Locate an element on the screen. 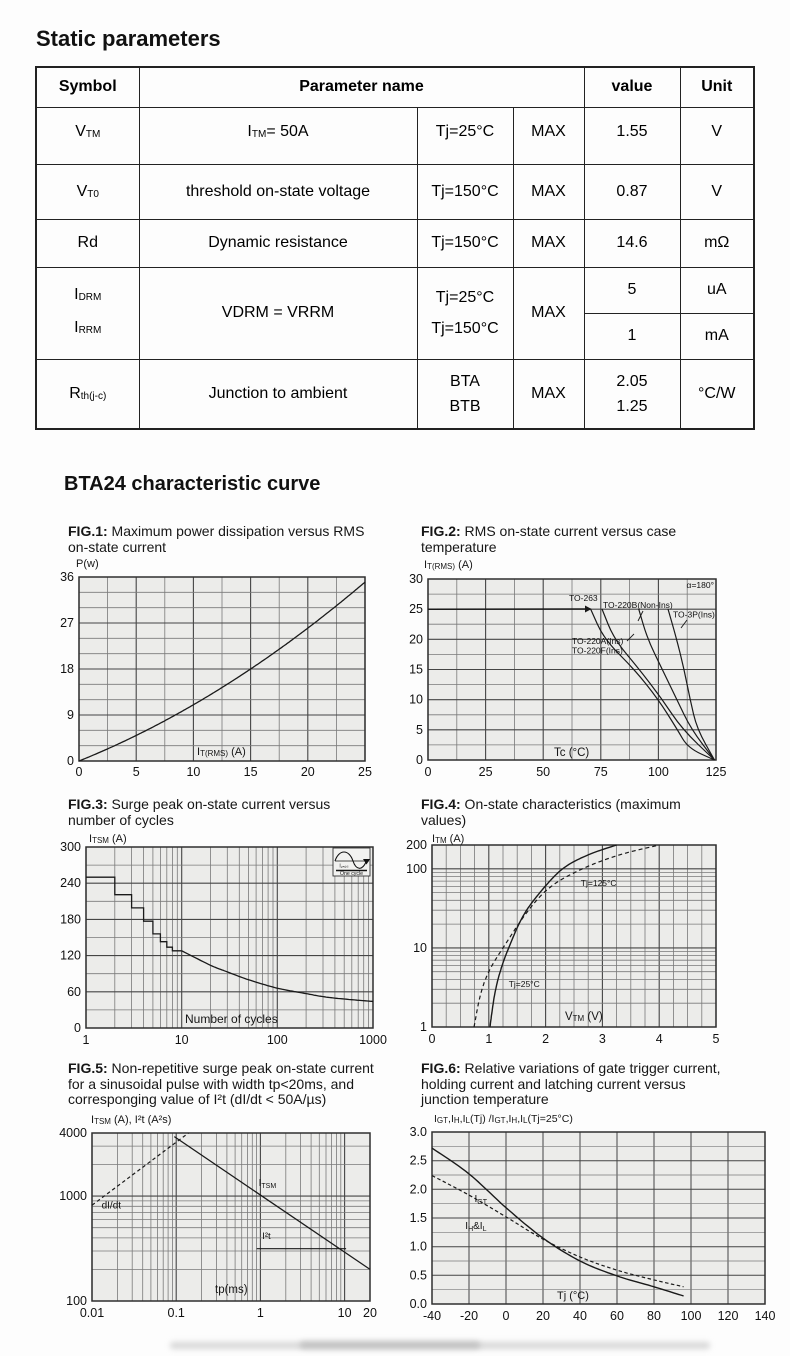 The height and width of the screenshot is (1356, 790). svg-text: 200 is located at coordinates (416, 845).